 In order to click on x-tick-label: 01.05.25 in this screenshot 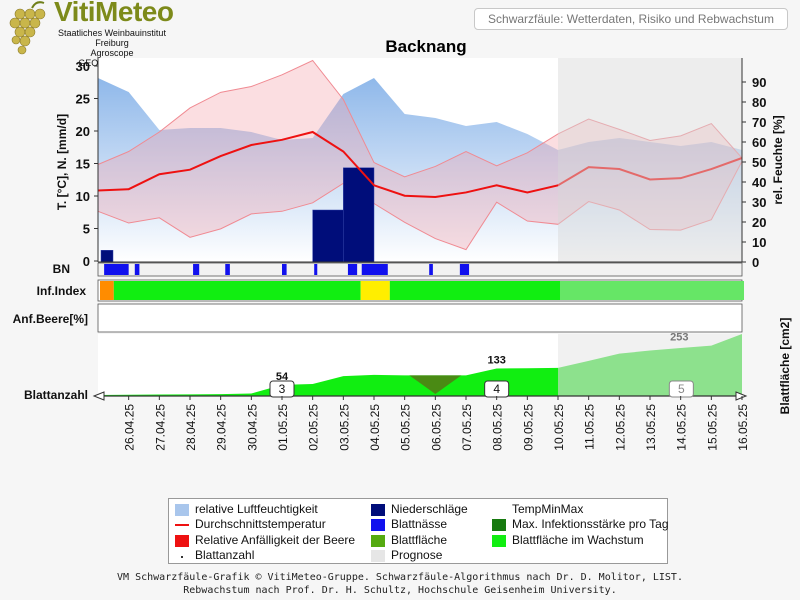, I will do `click(283, 427)`.